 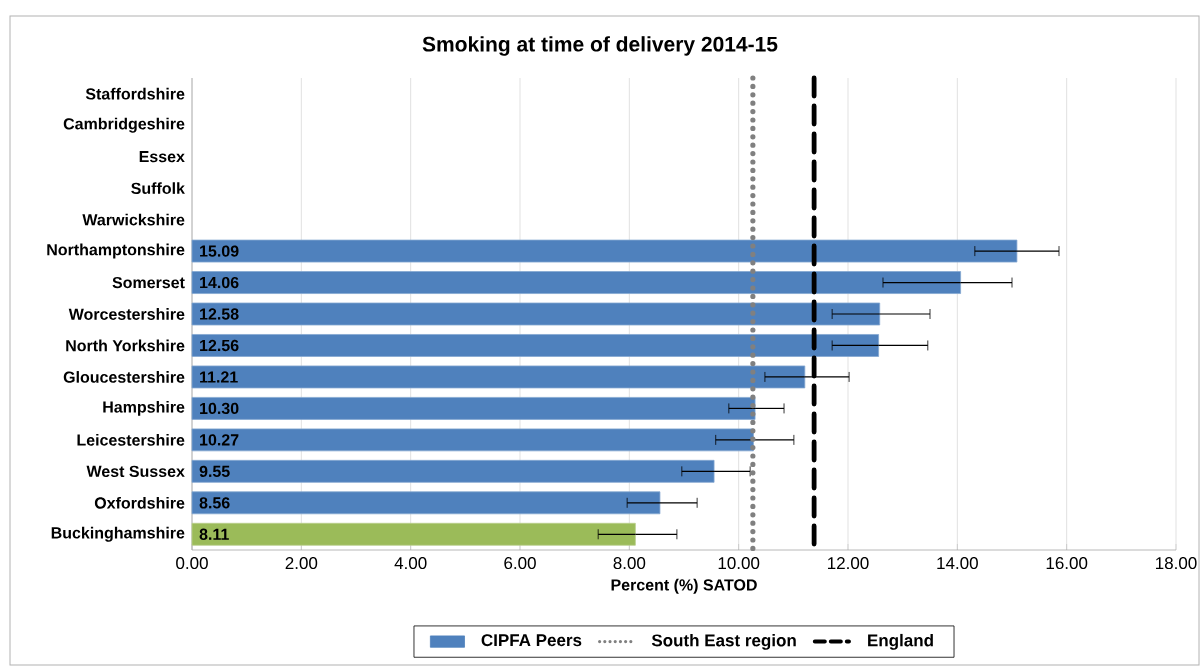 What do you see at coordinates (139, 502) in the screenshot?
I see `y-tick-label: Oxfordshire` at bounding box center [139, 502].